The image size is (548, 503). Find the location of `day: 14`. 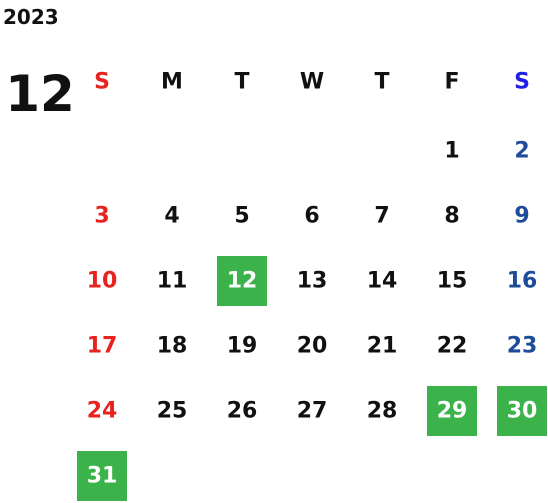

day: 14 is located at coordinates (382, 281).